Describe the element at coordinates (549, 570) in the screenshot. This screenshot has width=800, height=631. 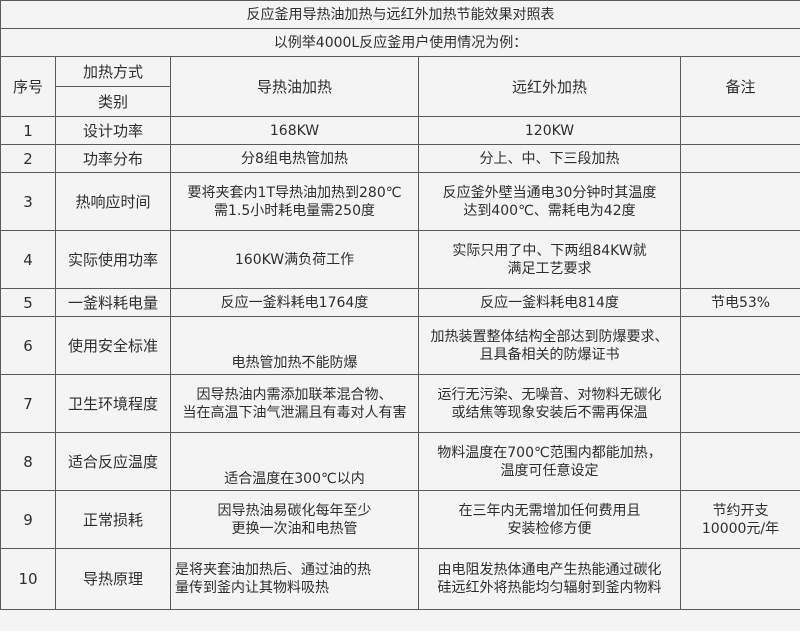
I see `cell-line: 由电阻发热体通电产生热能通过碳化` at that location.